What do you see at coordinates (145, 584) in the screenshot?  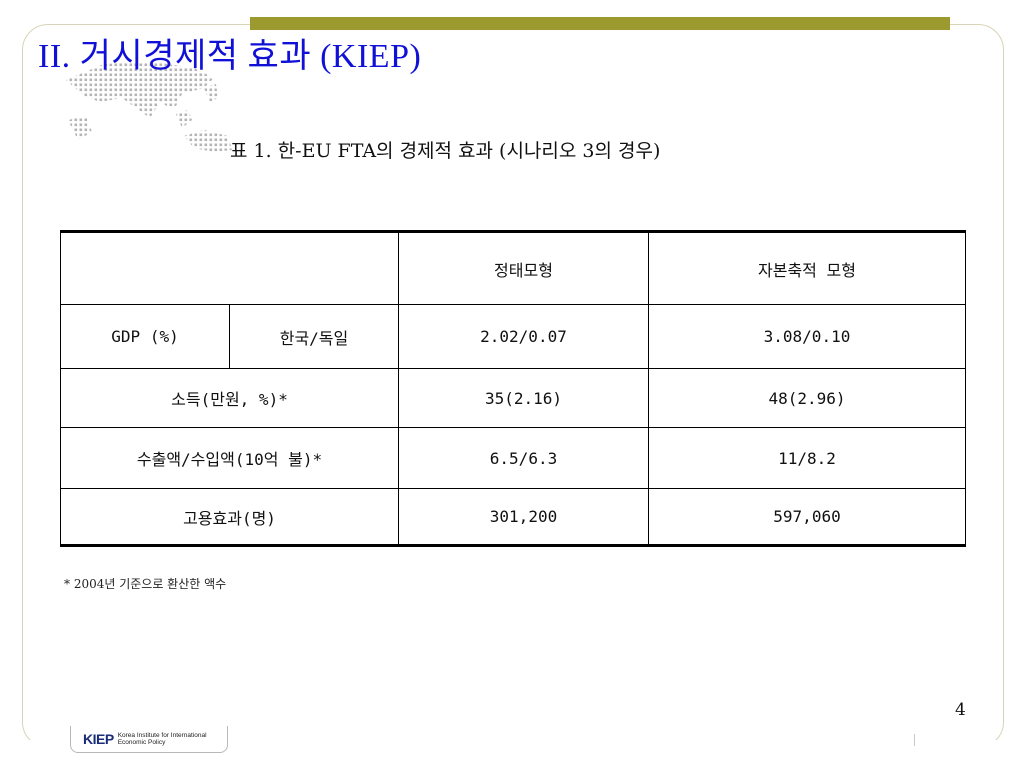 I see `table-footnote: * 2004년 기준으로 환산한 액수` at bounding box center [145, 584].